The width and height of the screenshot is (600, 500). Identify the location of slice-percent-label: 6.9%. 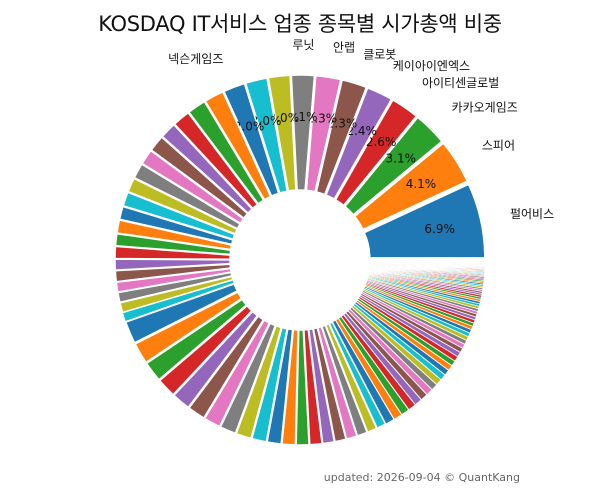
(439, 229).